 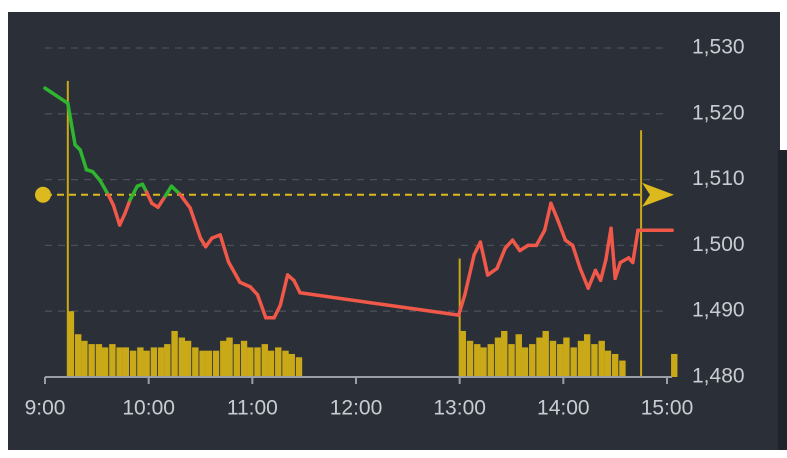 What do you see at coordinates (718, 178) in the screenshot?
I see `y-tick-label: 1,510` at bounding box center [718, 178].